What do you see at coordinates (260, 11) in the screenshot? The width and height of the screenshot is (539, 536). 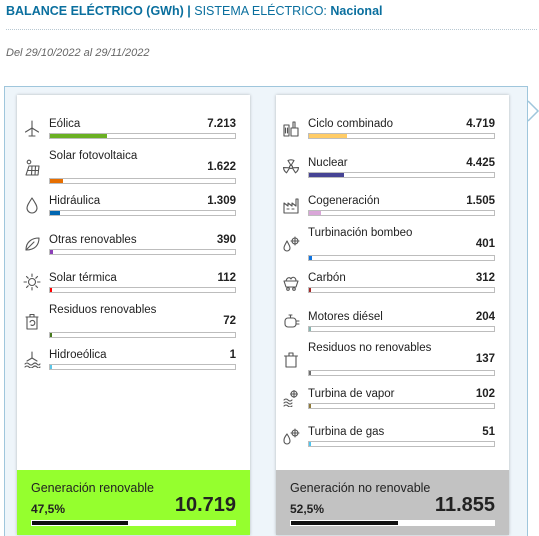 I see `header-system-label: SISTEMA ELÉCTRICO:` at bounding box center [260, 11].